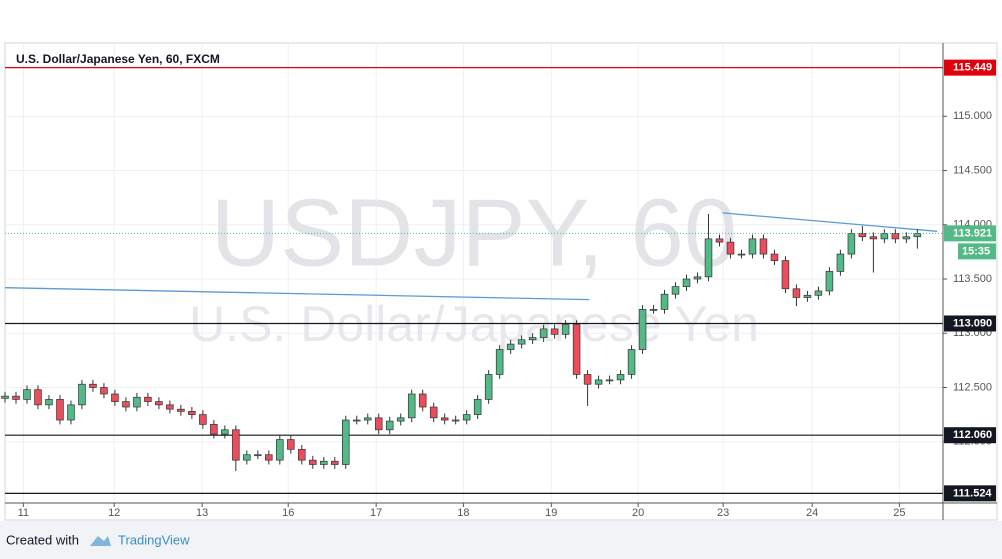  What do you see at coordinates (723, 513) in the screenshot?
I see `x-tick-label: 23` at bounding box center [723, 513].